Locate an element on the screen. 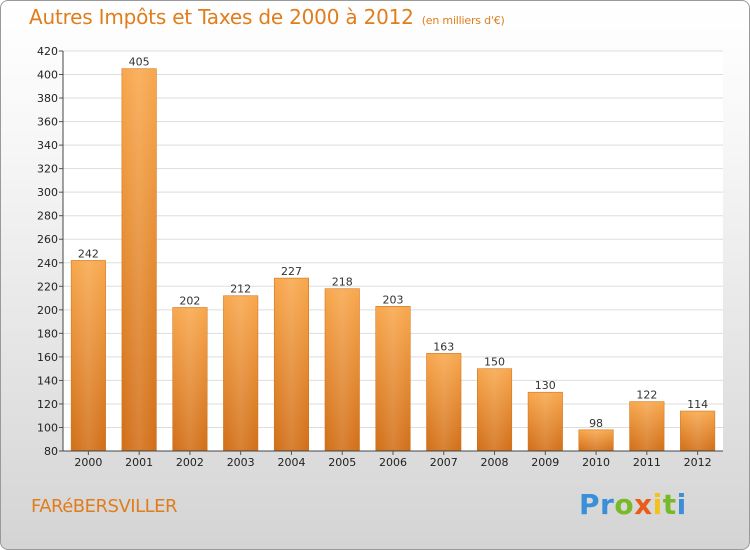 This screenshot has width=750, height=550. bar-value-label: 98 is located at coordinates (596, 423).